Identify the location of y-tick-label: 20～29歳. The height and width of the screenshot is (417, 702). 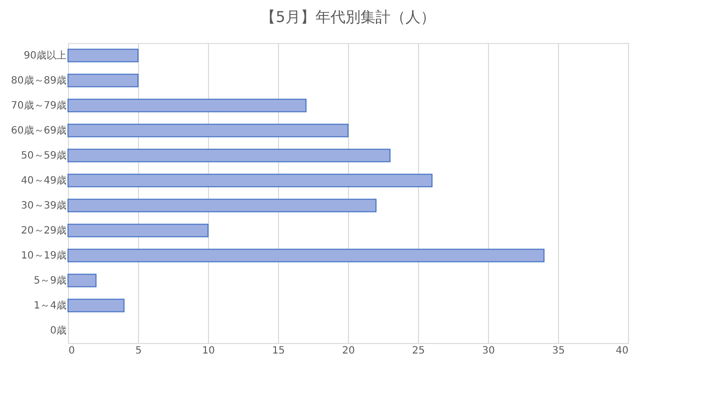
(43, 230).